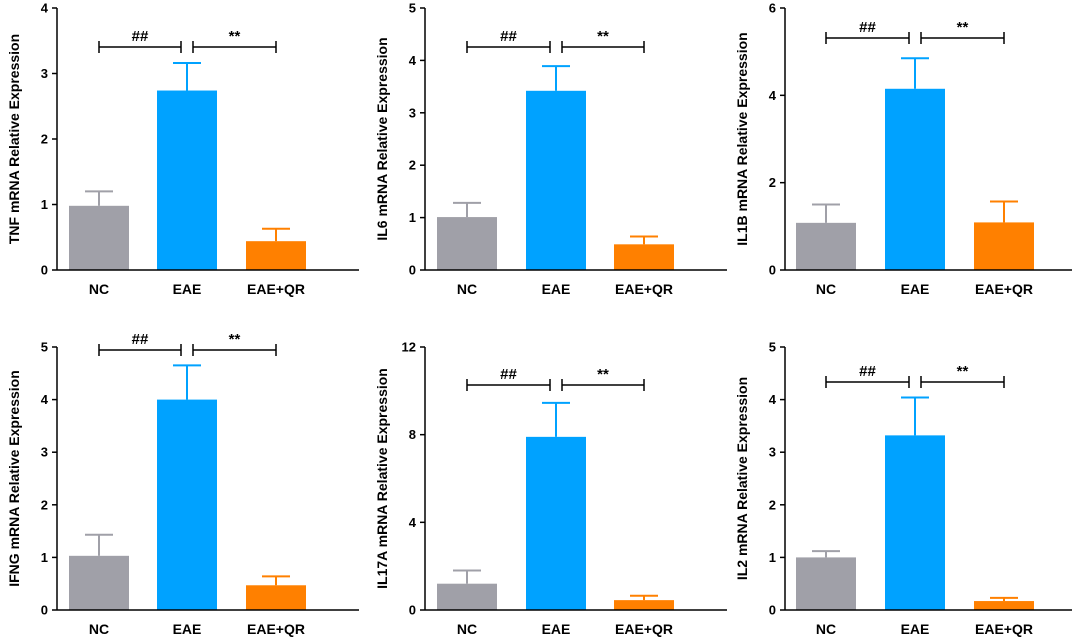 This screenshot has height=644, width=1072. Describe the element at coordinates (412, 610) in the screenshot. I see `chart-5-y-tick-label: 0` at that location.